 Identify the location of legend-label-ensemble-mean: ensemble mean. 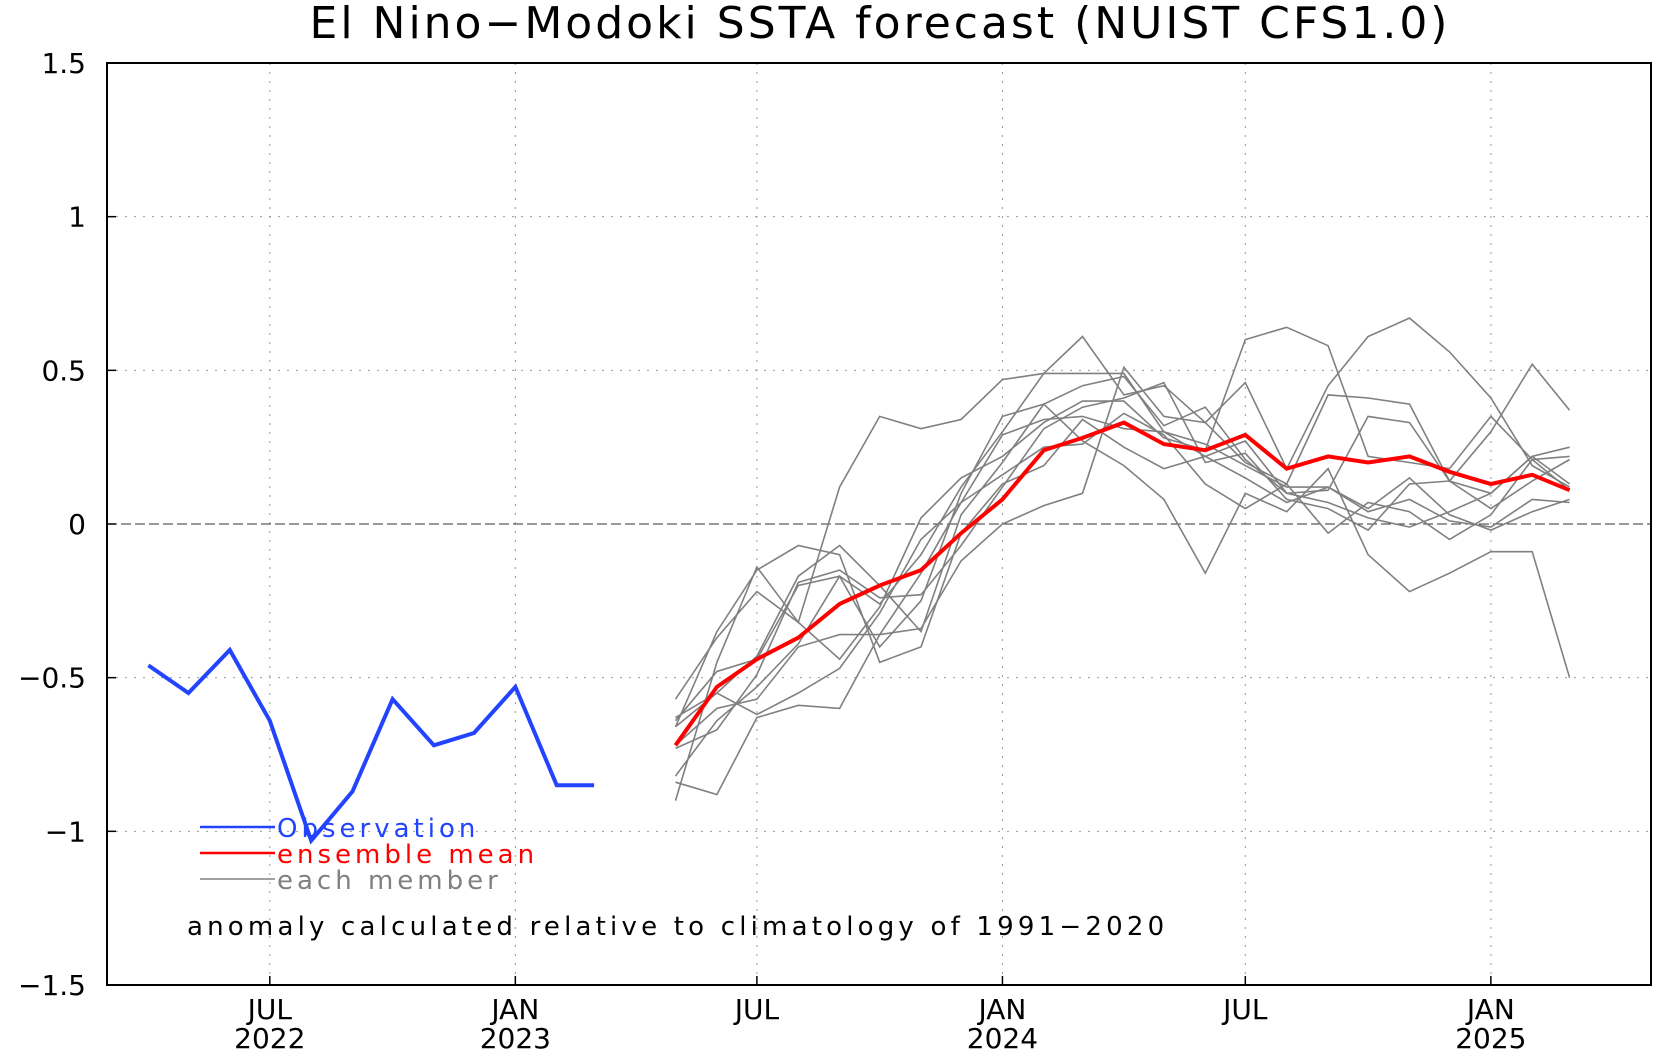
(407, 855).